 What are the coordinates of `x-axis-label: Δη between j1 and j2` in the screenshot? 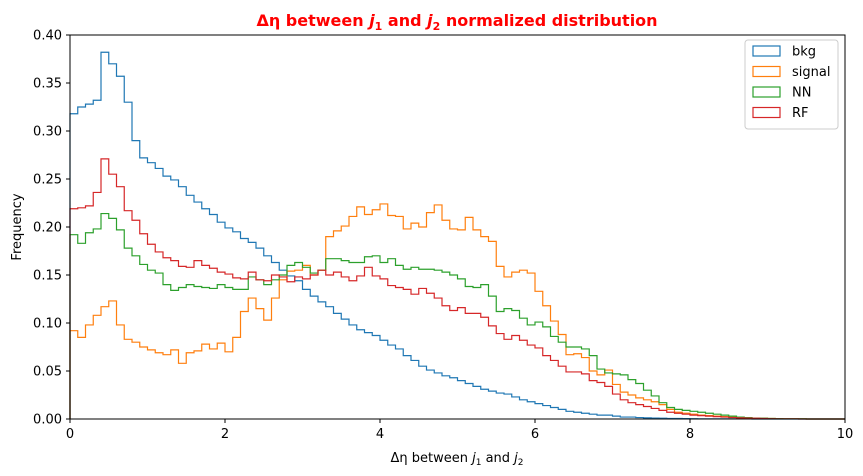 It's located at (456, 459).